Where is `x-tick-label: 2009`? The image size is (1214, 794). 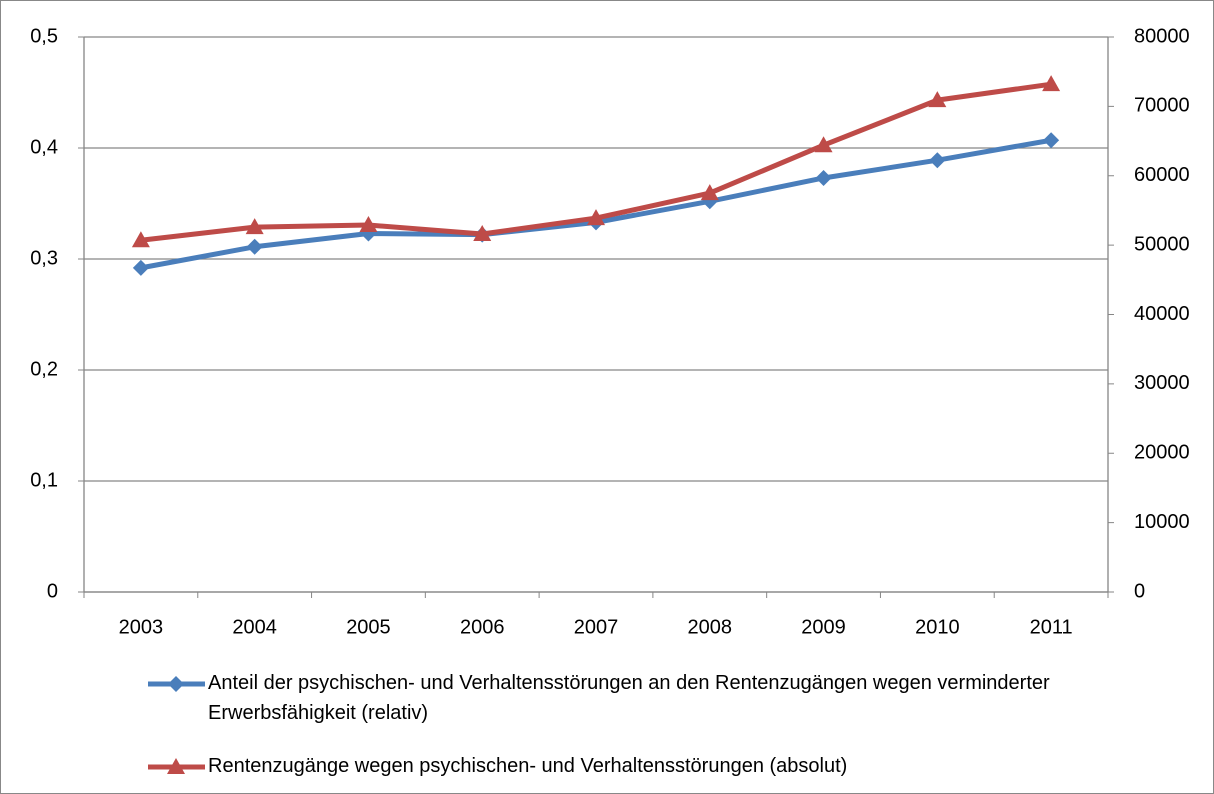 x-tick-label: 2009 is located at coordinates (823, 627).